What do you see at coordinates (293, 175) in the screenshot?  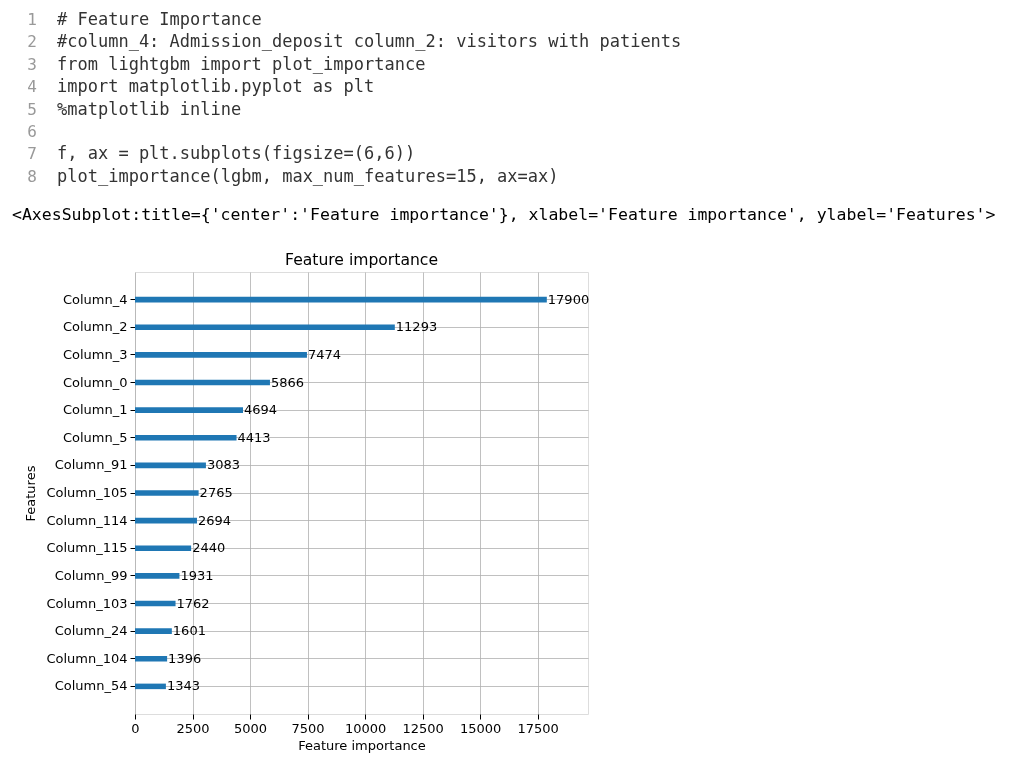 I see `text: 8 plot_importance(lgbm, max_num_features=15, ax=ax)` at bounding box center [293, 175].